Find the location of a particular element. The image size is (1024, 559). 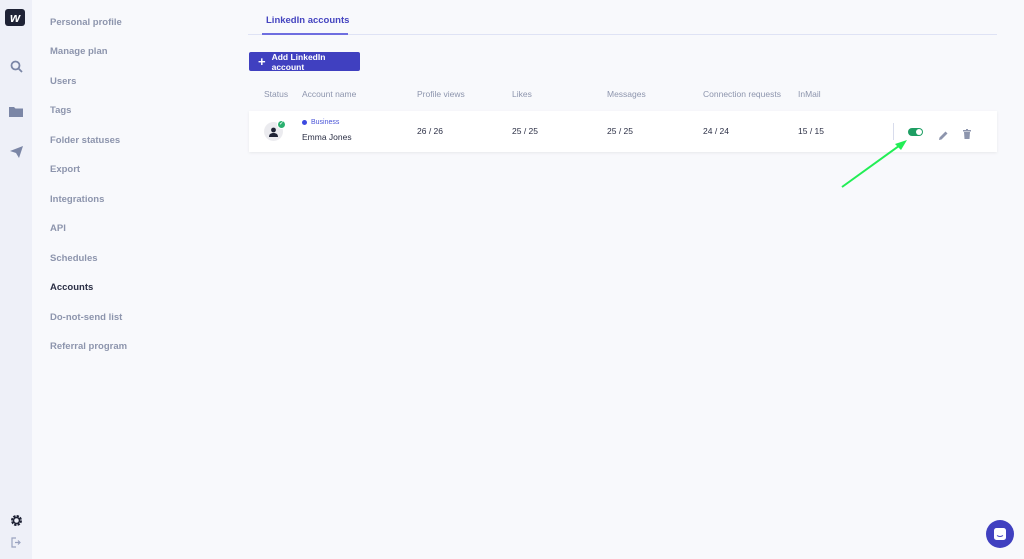

menu-item-referral-program: Referral program is located at coordinates (89, 346).